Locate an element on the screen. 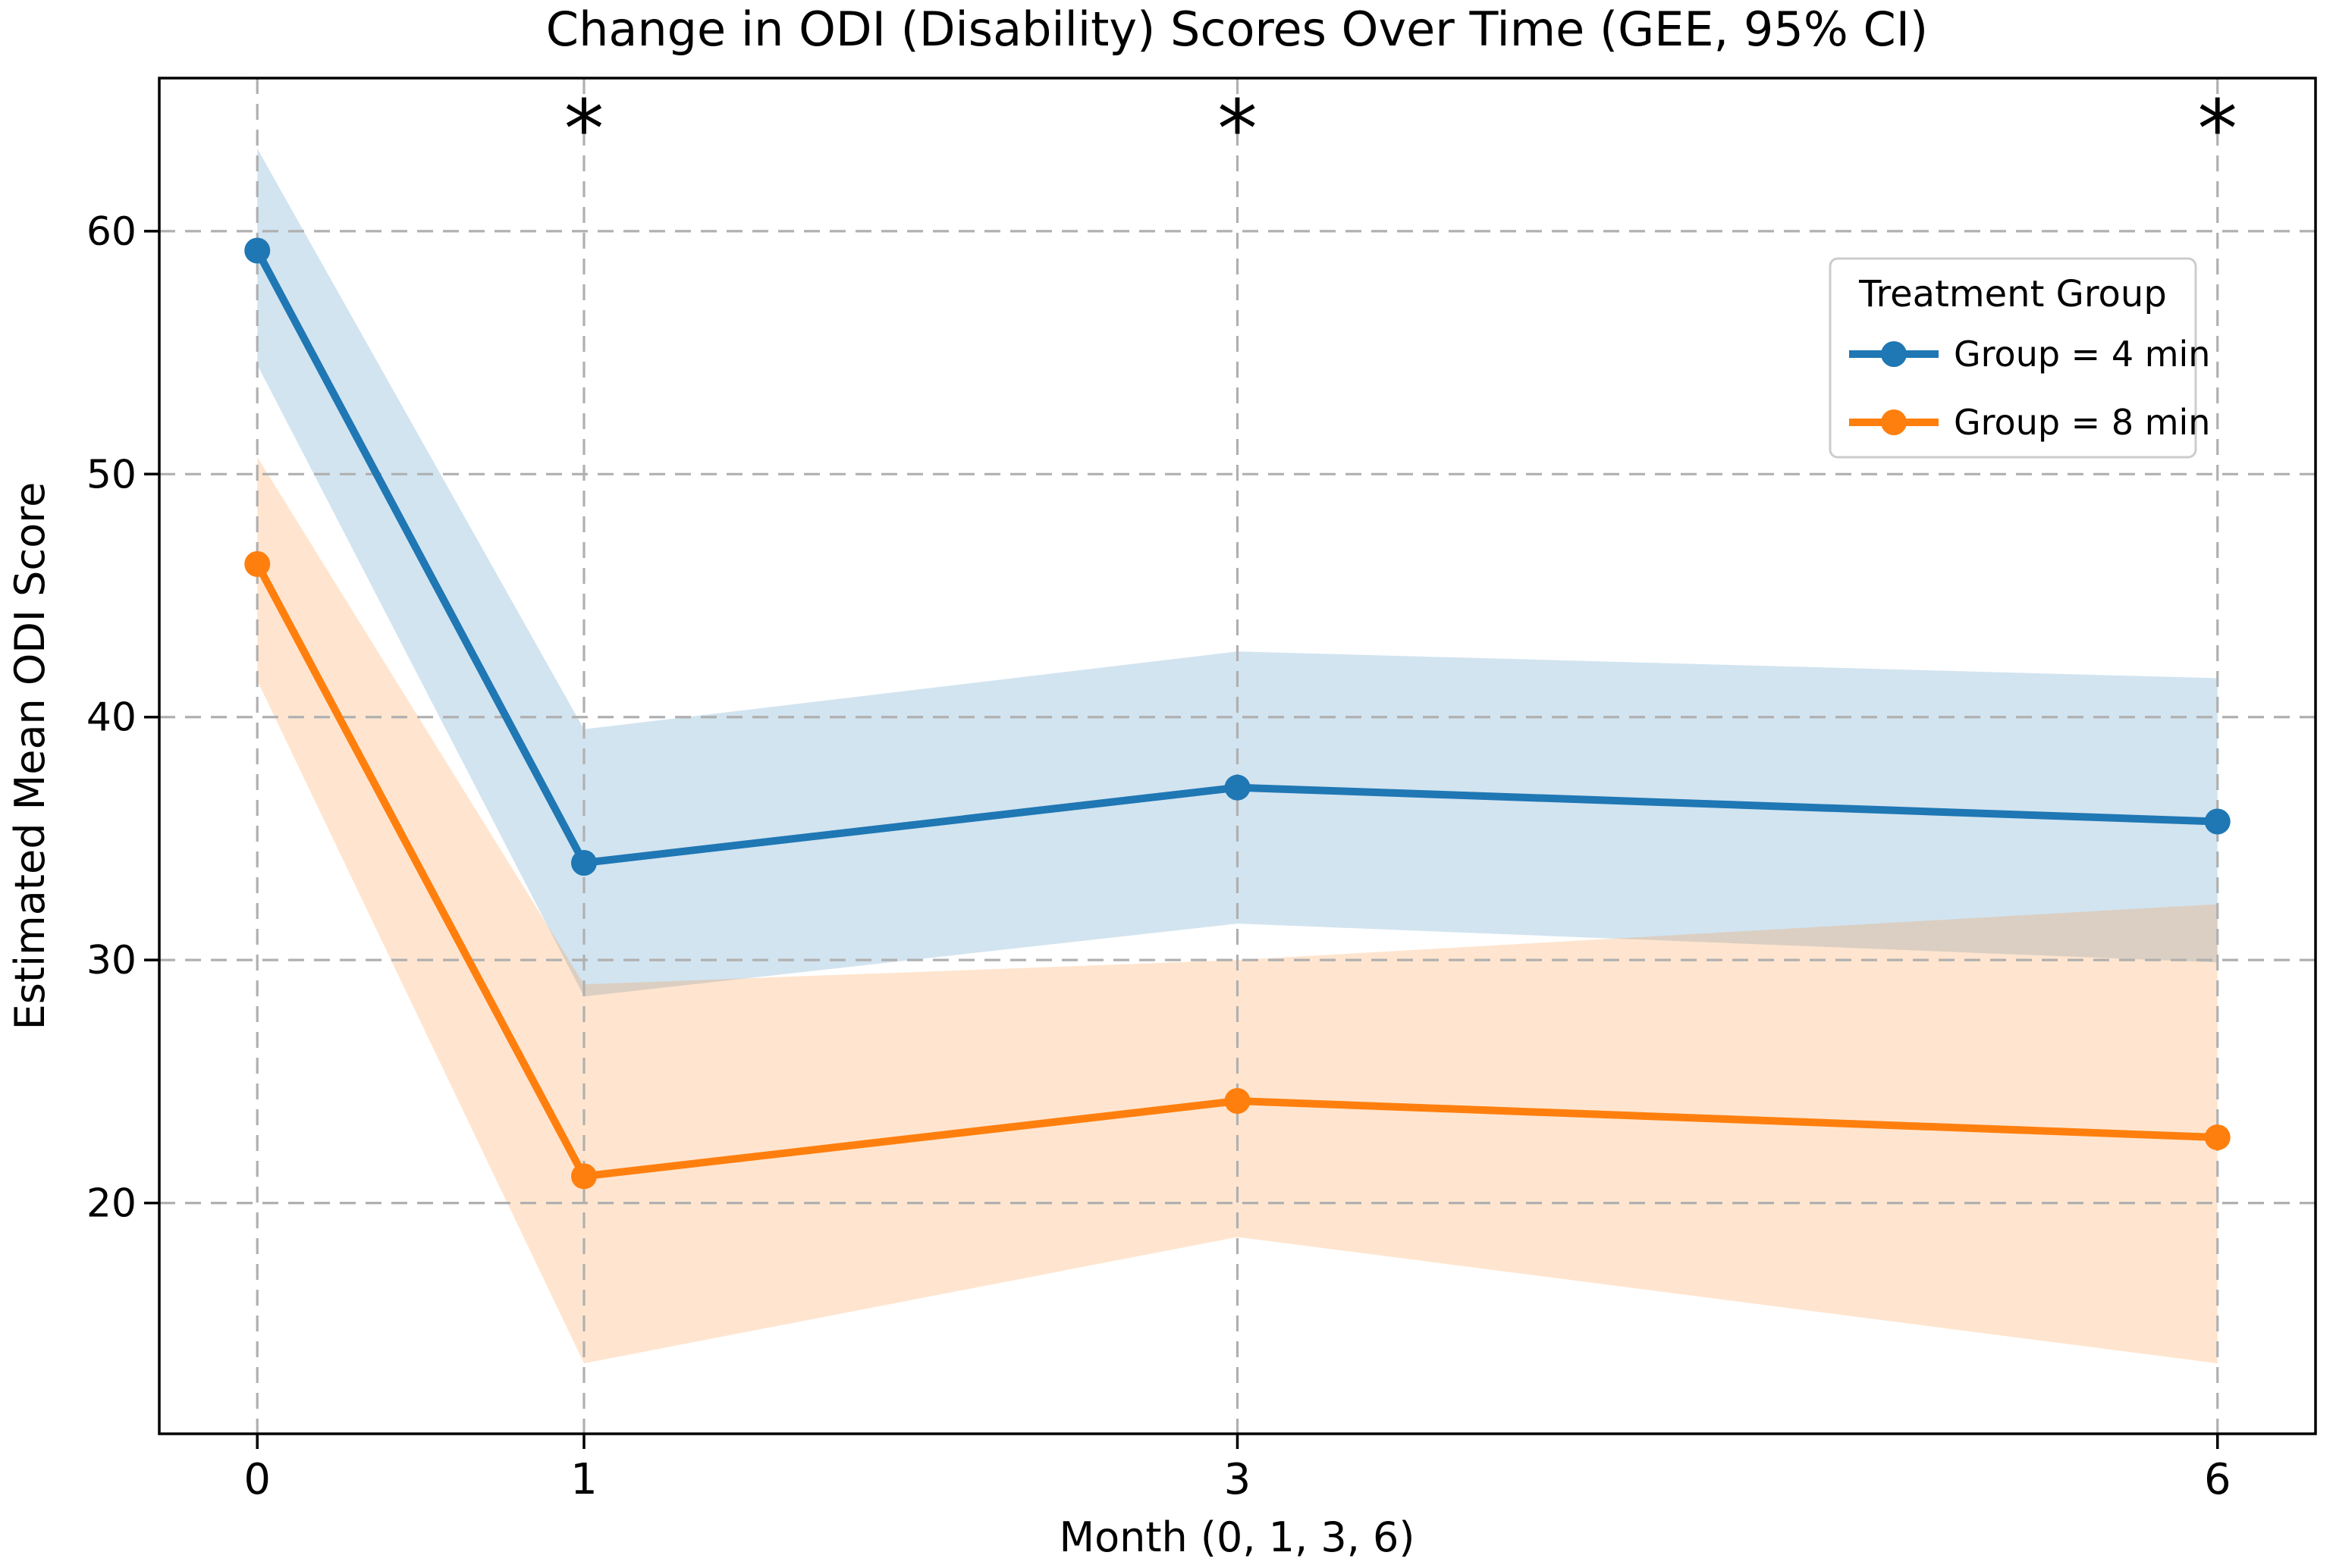 The image size is (2336, 1568). legend-item-4min: Group = 4 min is located at coordinates (2029, 355).